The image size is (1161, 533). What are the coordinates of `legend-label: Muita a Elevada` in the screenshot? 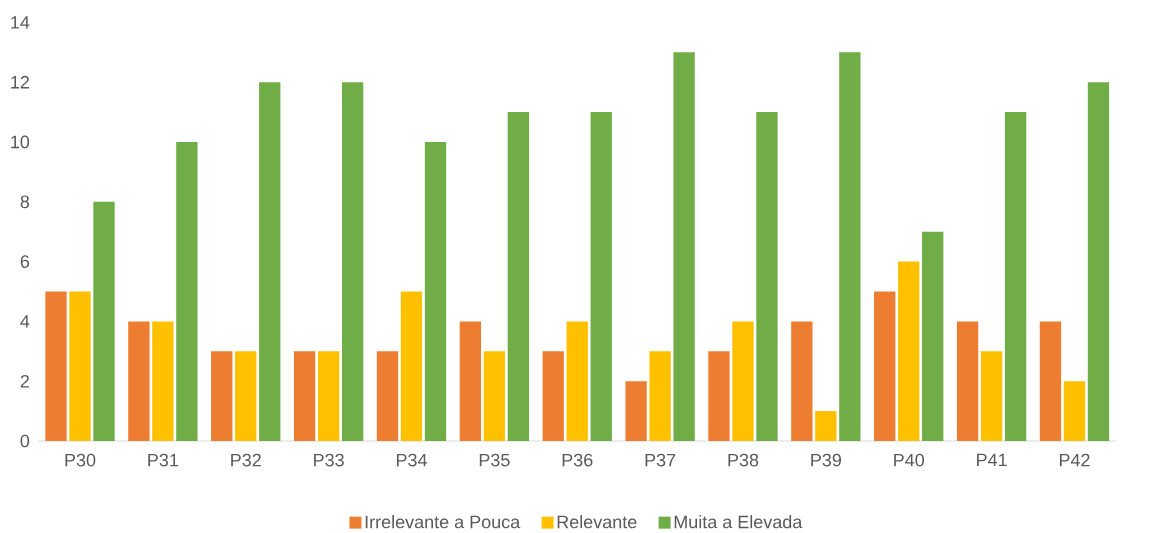 It's located at (738, 522).